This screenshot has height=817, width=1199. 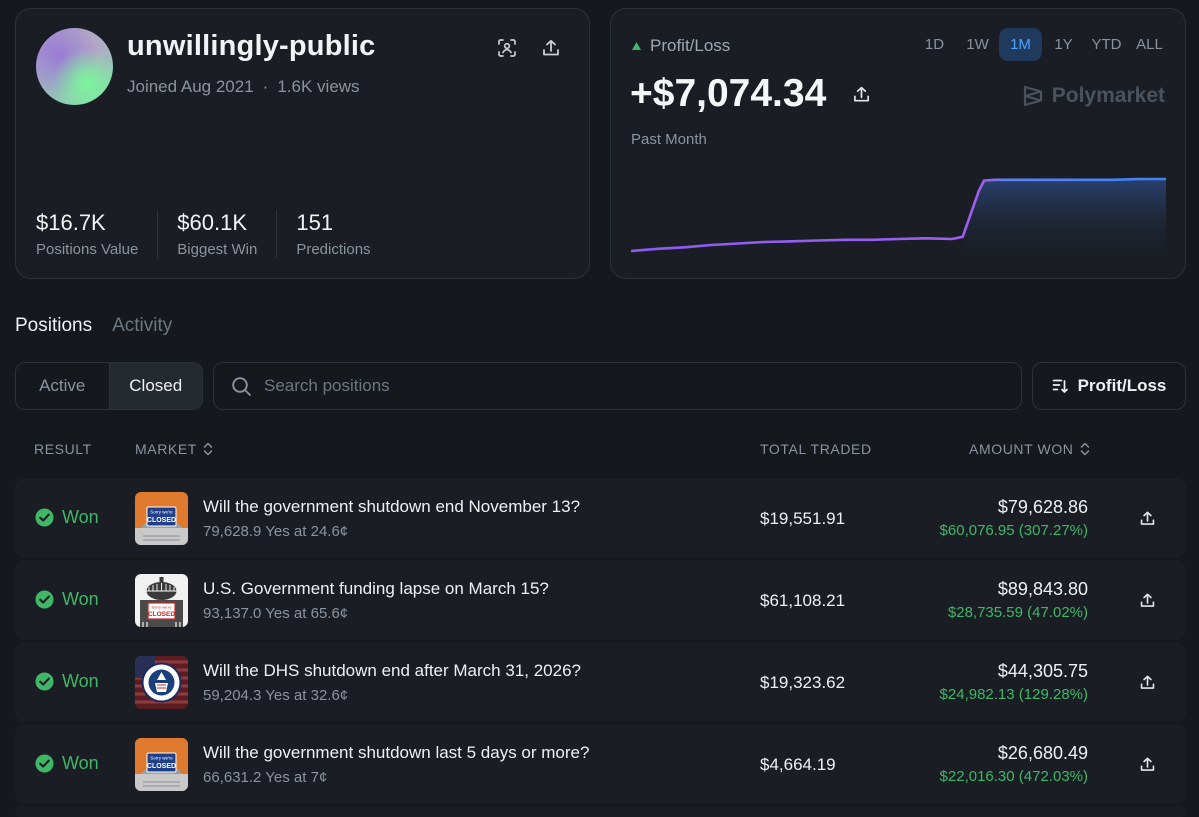 I want to click on col-total-traded: TOTAL TRADED, so click(x=816, y=449).